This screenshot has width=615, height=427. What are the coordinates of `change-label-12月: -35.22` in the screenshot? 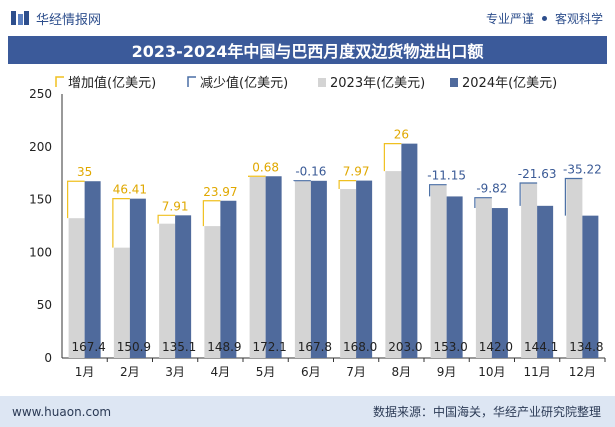 It's located at (582, 169).